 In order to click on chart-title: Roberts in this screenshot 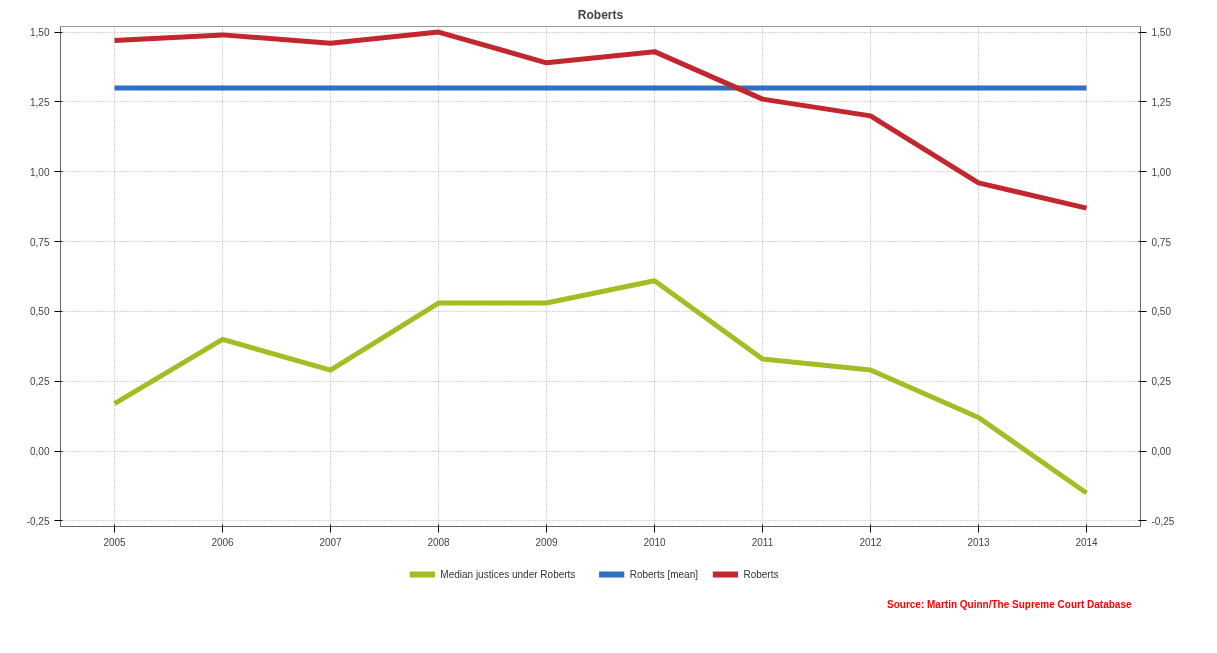, I will do `click(600, 14)`.